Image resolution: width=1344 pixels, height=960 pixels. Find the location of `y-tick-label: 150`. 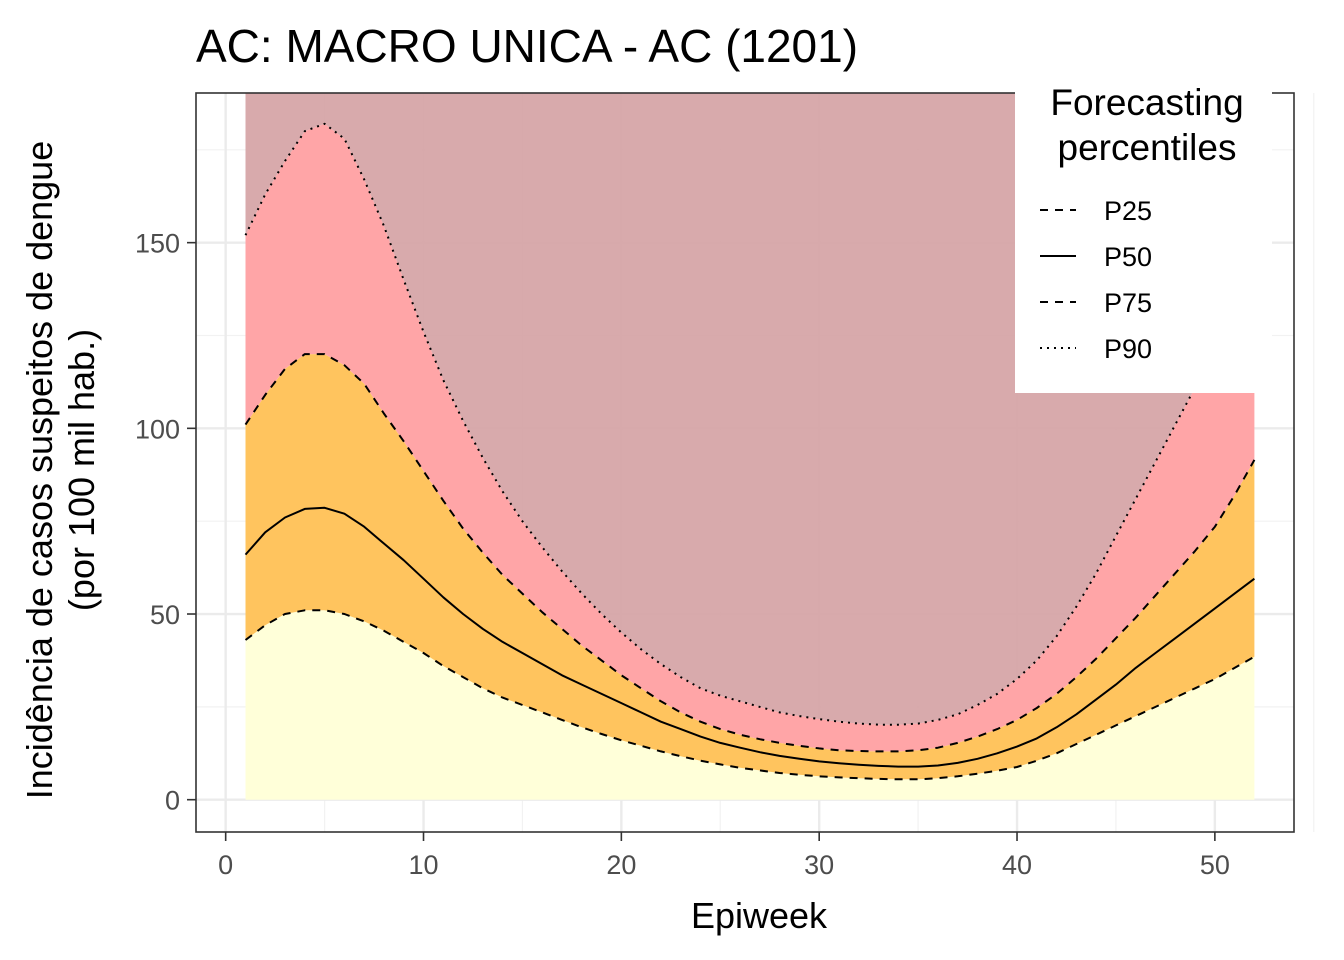

y-tick-label: 150 is located at coordinates (157, 244).